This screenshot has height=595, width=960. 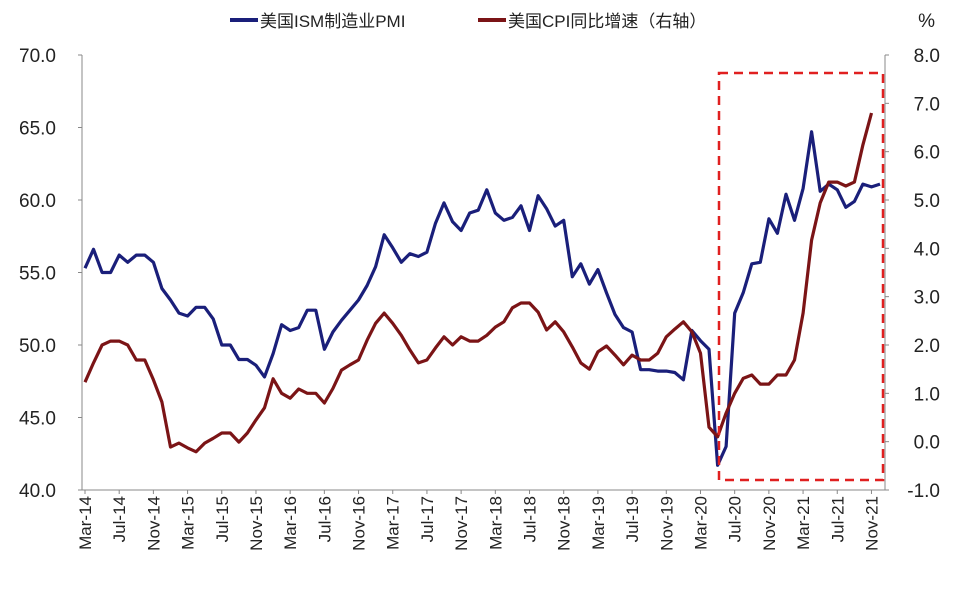 I want to click on x-tick-label: Jul-17, so click(x=427, y=519).